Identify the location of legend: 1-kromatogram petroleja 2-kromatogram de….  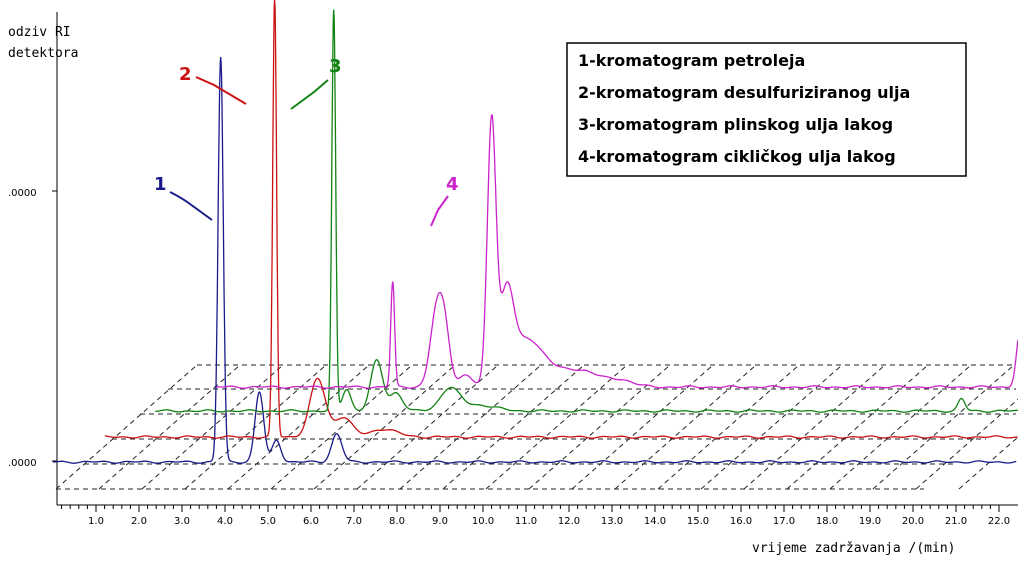
(766, 109).